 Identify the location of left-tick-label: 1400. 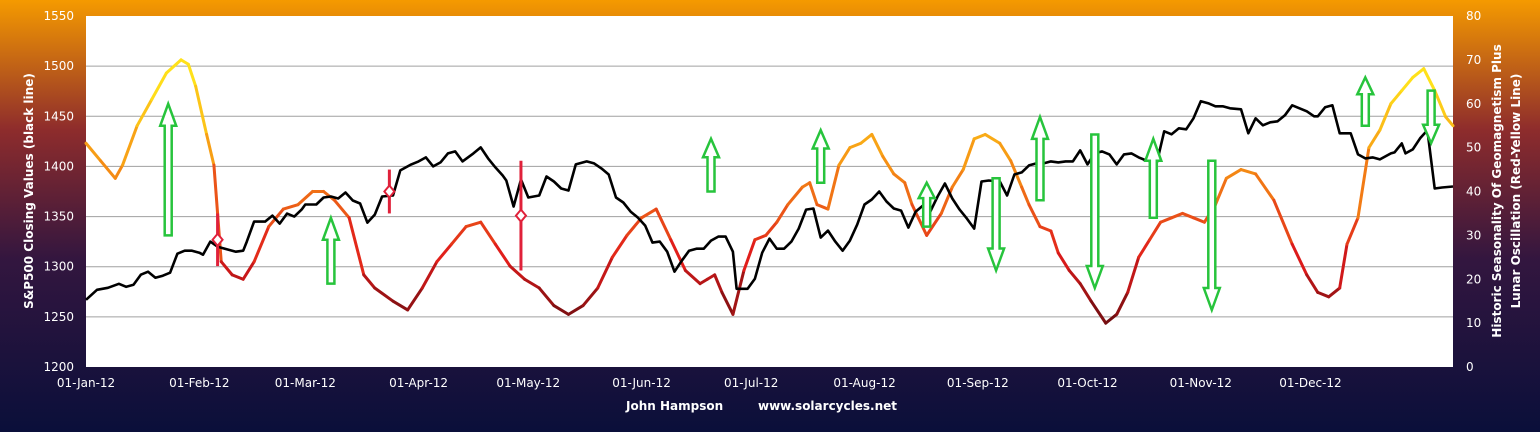
(58, 166).